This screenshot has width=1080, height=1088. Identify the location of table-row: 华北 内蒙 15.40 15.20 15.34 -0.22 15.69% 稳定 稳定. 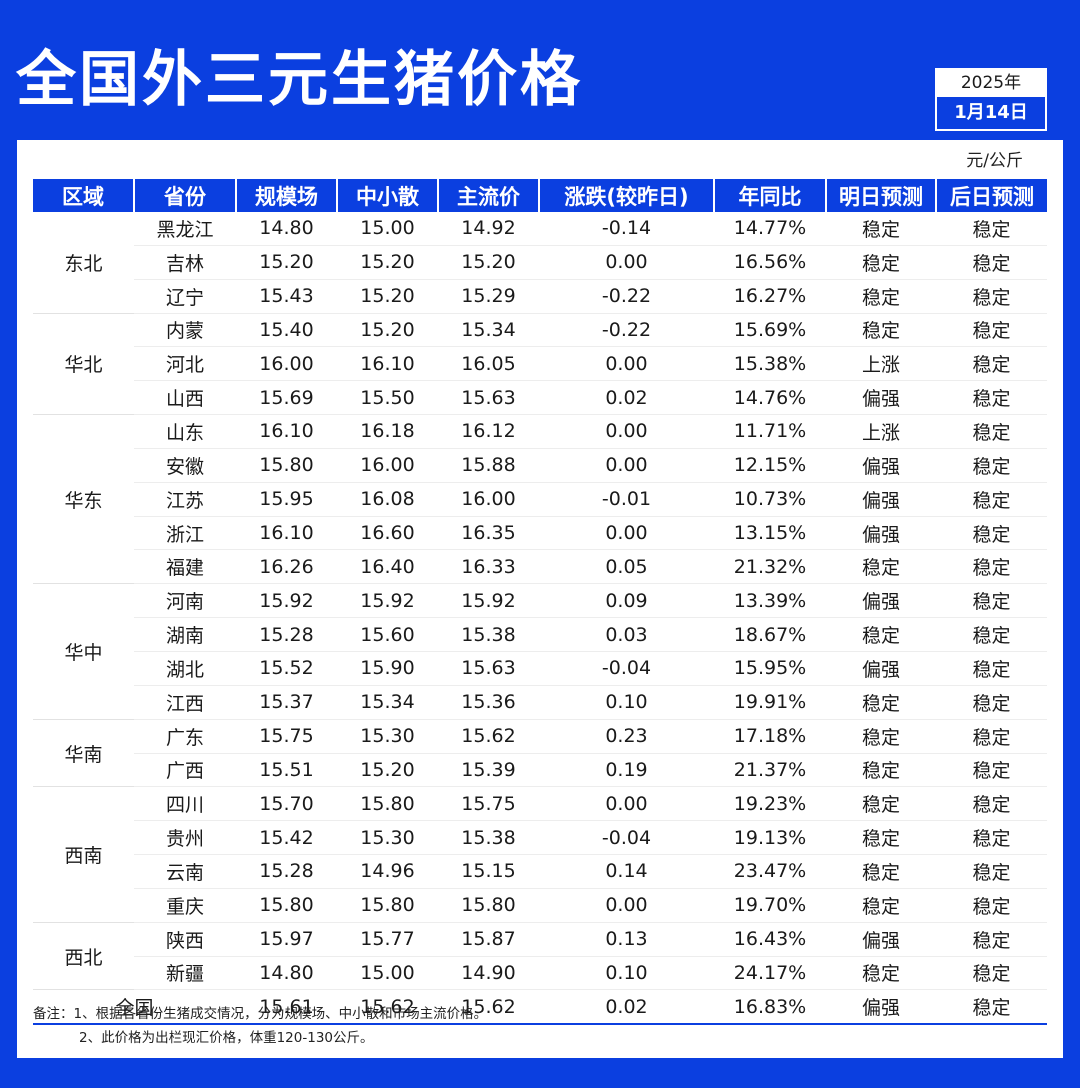
(540, 364).